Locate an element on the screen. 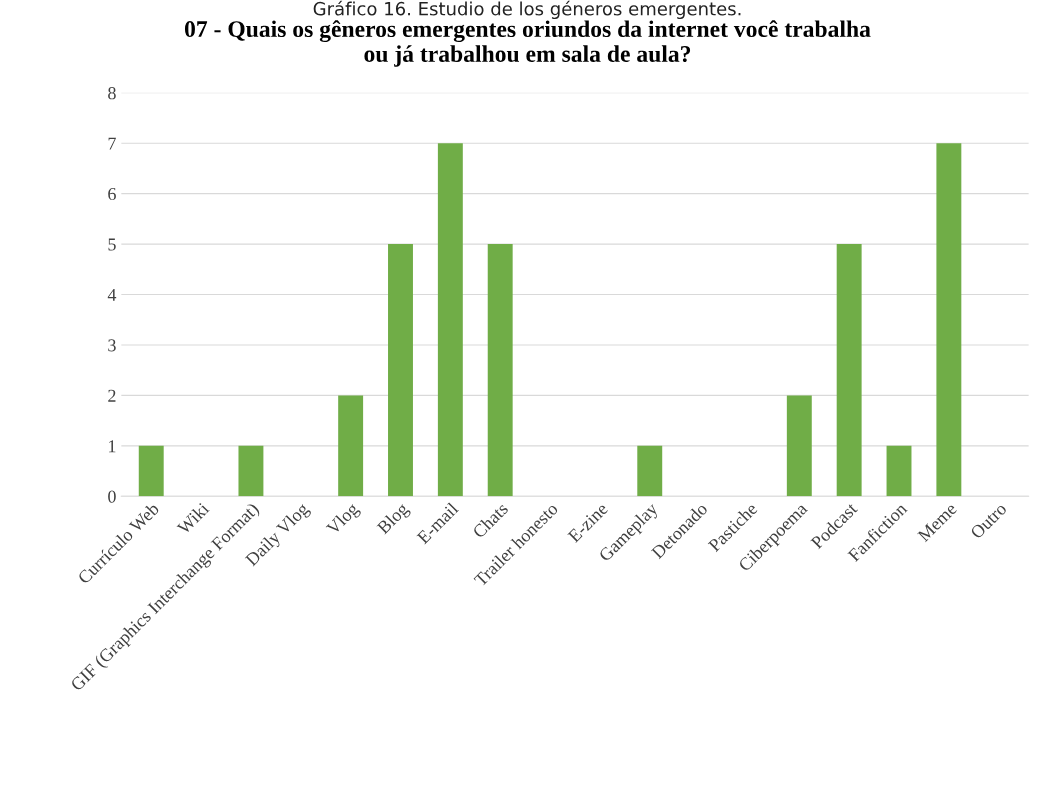 The width and height of the screenshot is (1055, 807). y-tick-label: 4 is located at coordinates (112, 294).